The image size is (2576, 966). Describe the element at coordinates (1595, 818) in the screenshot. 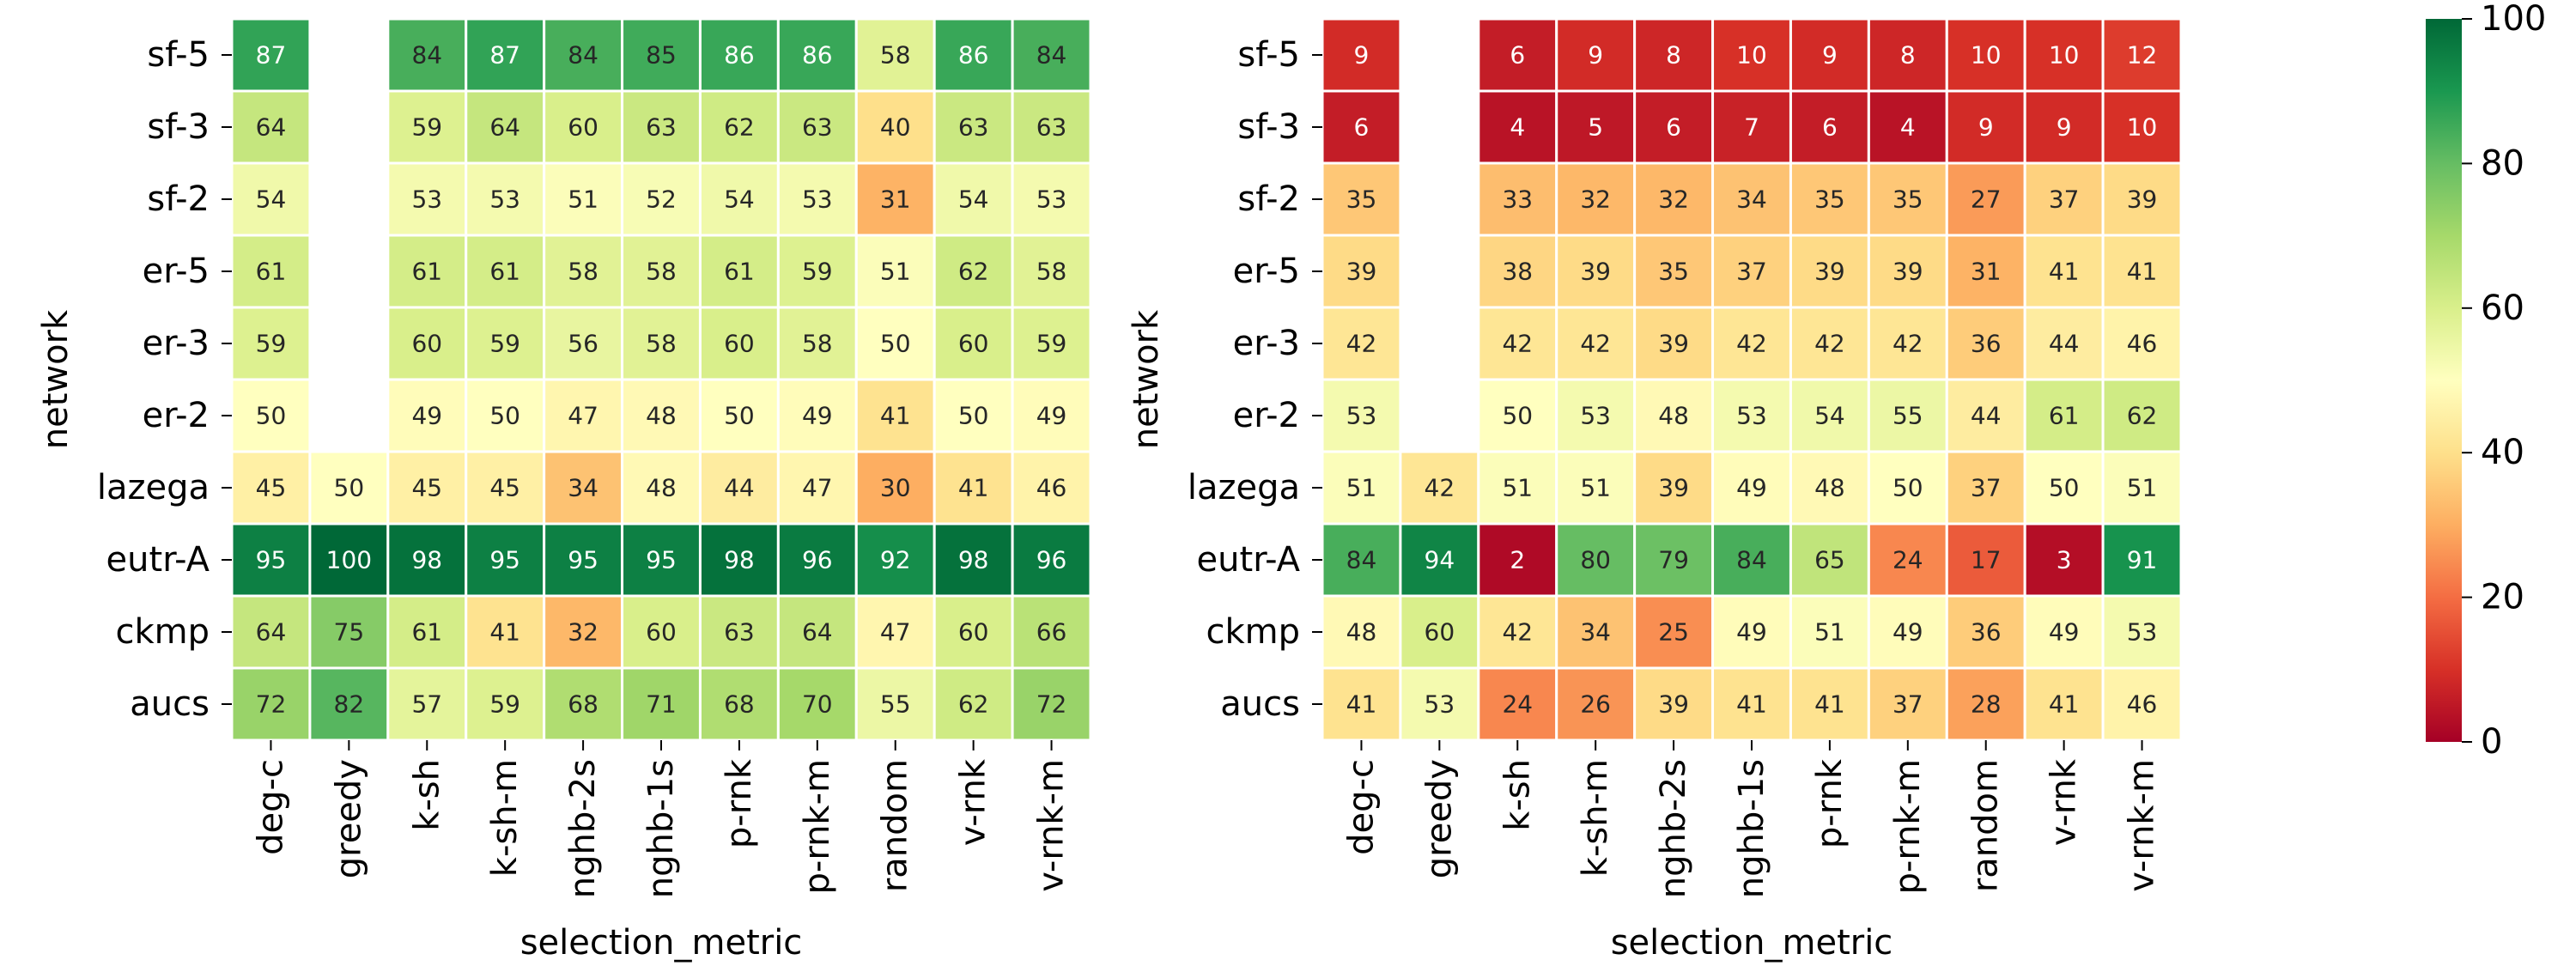

I see `x-tick-label: k-sh-m` at that location.